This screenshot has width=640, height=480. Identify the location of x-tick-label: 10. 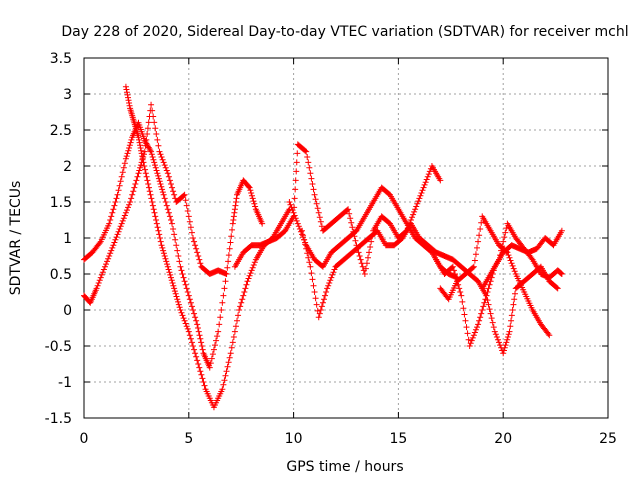
(294, 439).